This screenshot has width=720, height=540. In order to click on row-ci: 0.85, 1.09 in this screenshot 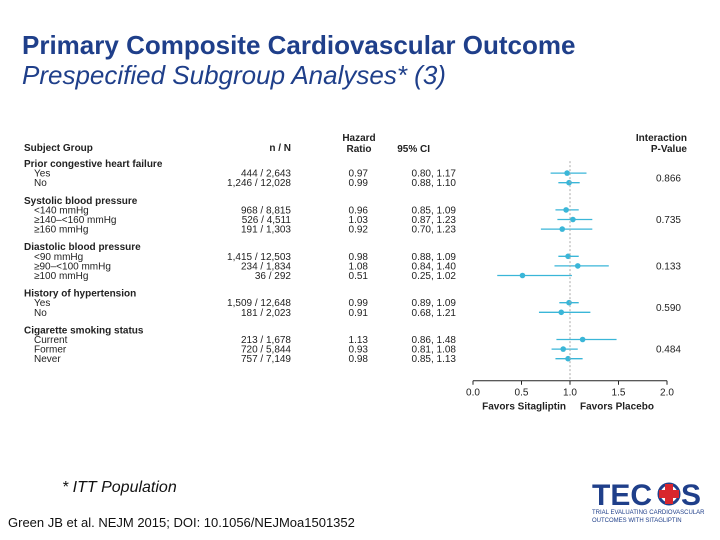, I will do `click(434, 210)`.